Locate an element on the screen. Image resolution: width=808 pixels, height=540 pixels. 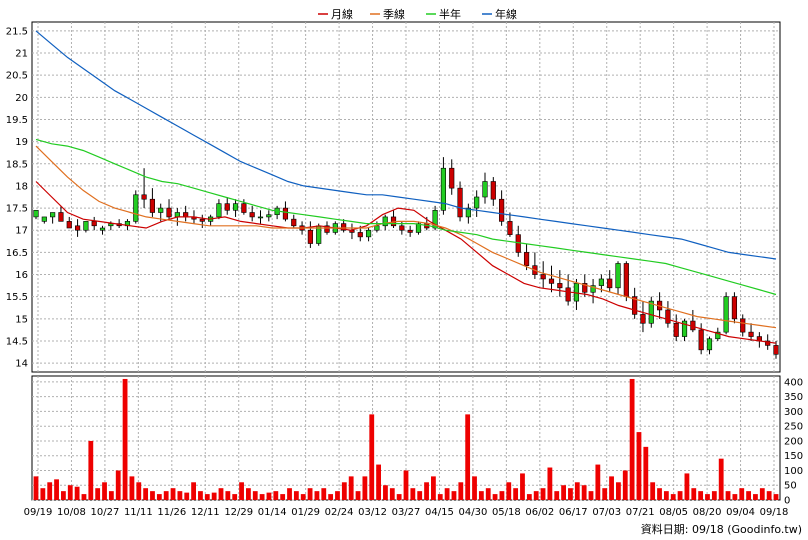
price-tick-label: 16 is located at coordinates (21, 275).